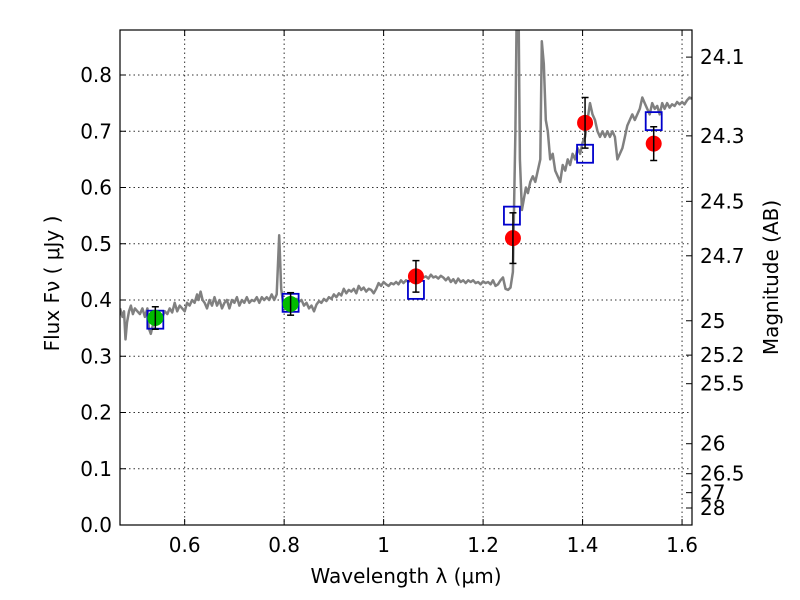 This screenshot has width=800, height=600. What do you see at coordinates (383, 545) in the screenshot?
I see `x-tick-label: 1` at bounding box center [383, 545].